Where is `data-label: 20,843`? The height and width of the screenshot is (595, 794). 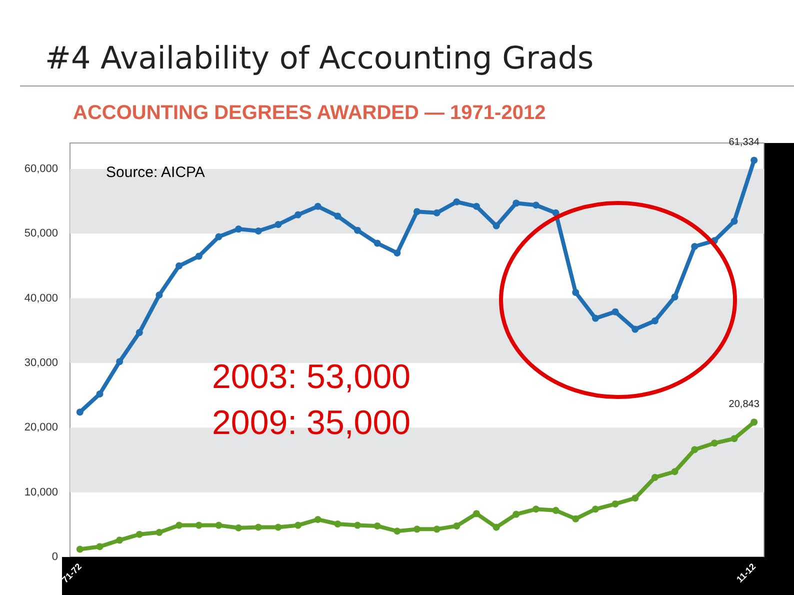
data-label: 20,843 is located at coordinates (744, 404).